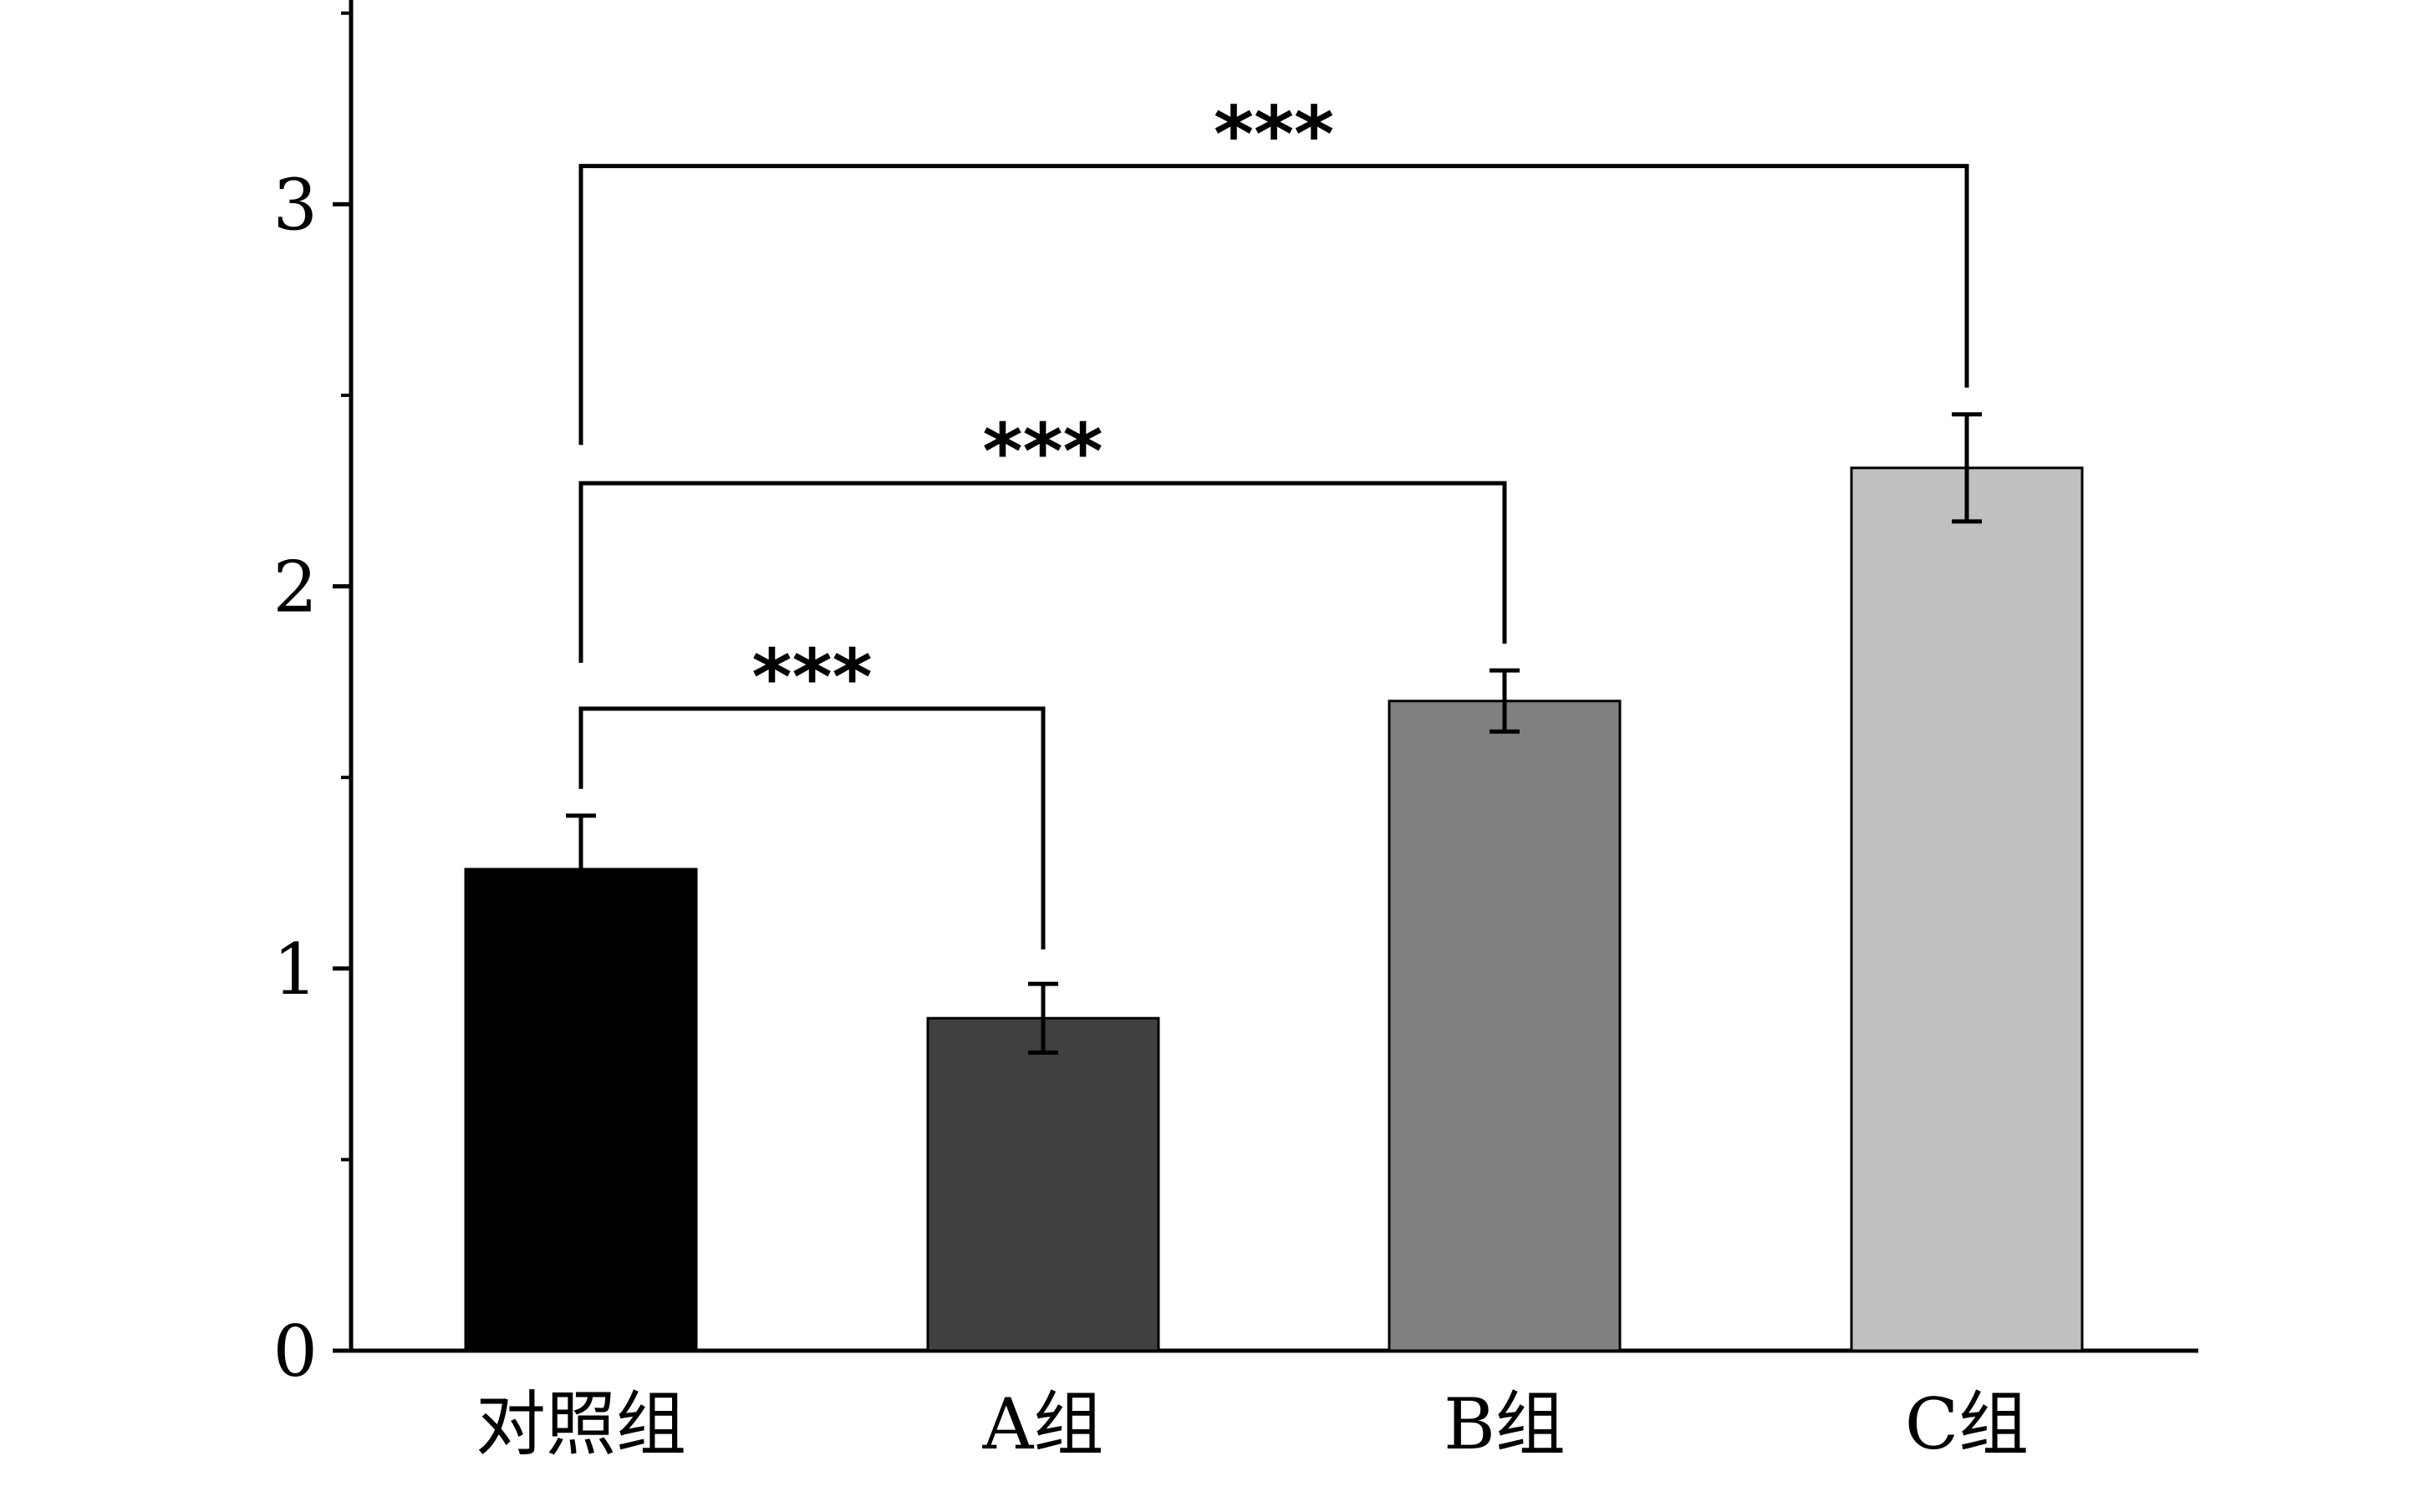 The width and height of the screenshot is (2419, 1512). Describe the element at coordinates (295, 205) in the screenshot. I see `y-tick-label-3: 3` at that location.